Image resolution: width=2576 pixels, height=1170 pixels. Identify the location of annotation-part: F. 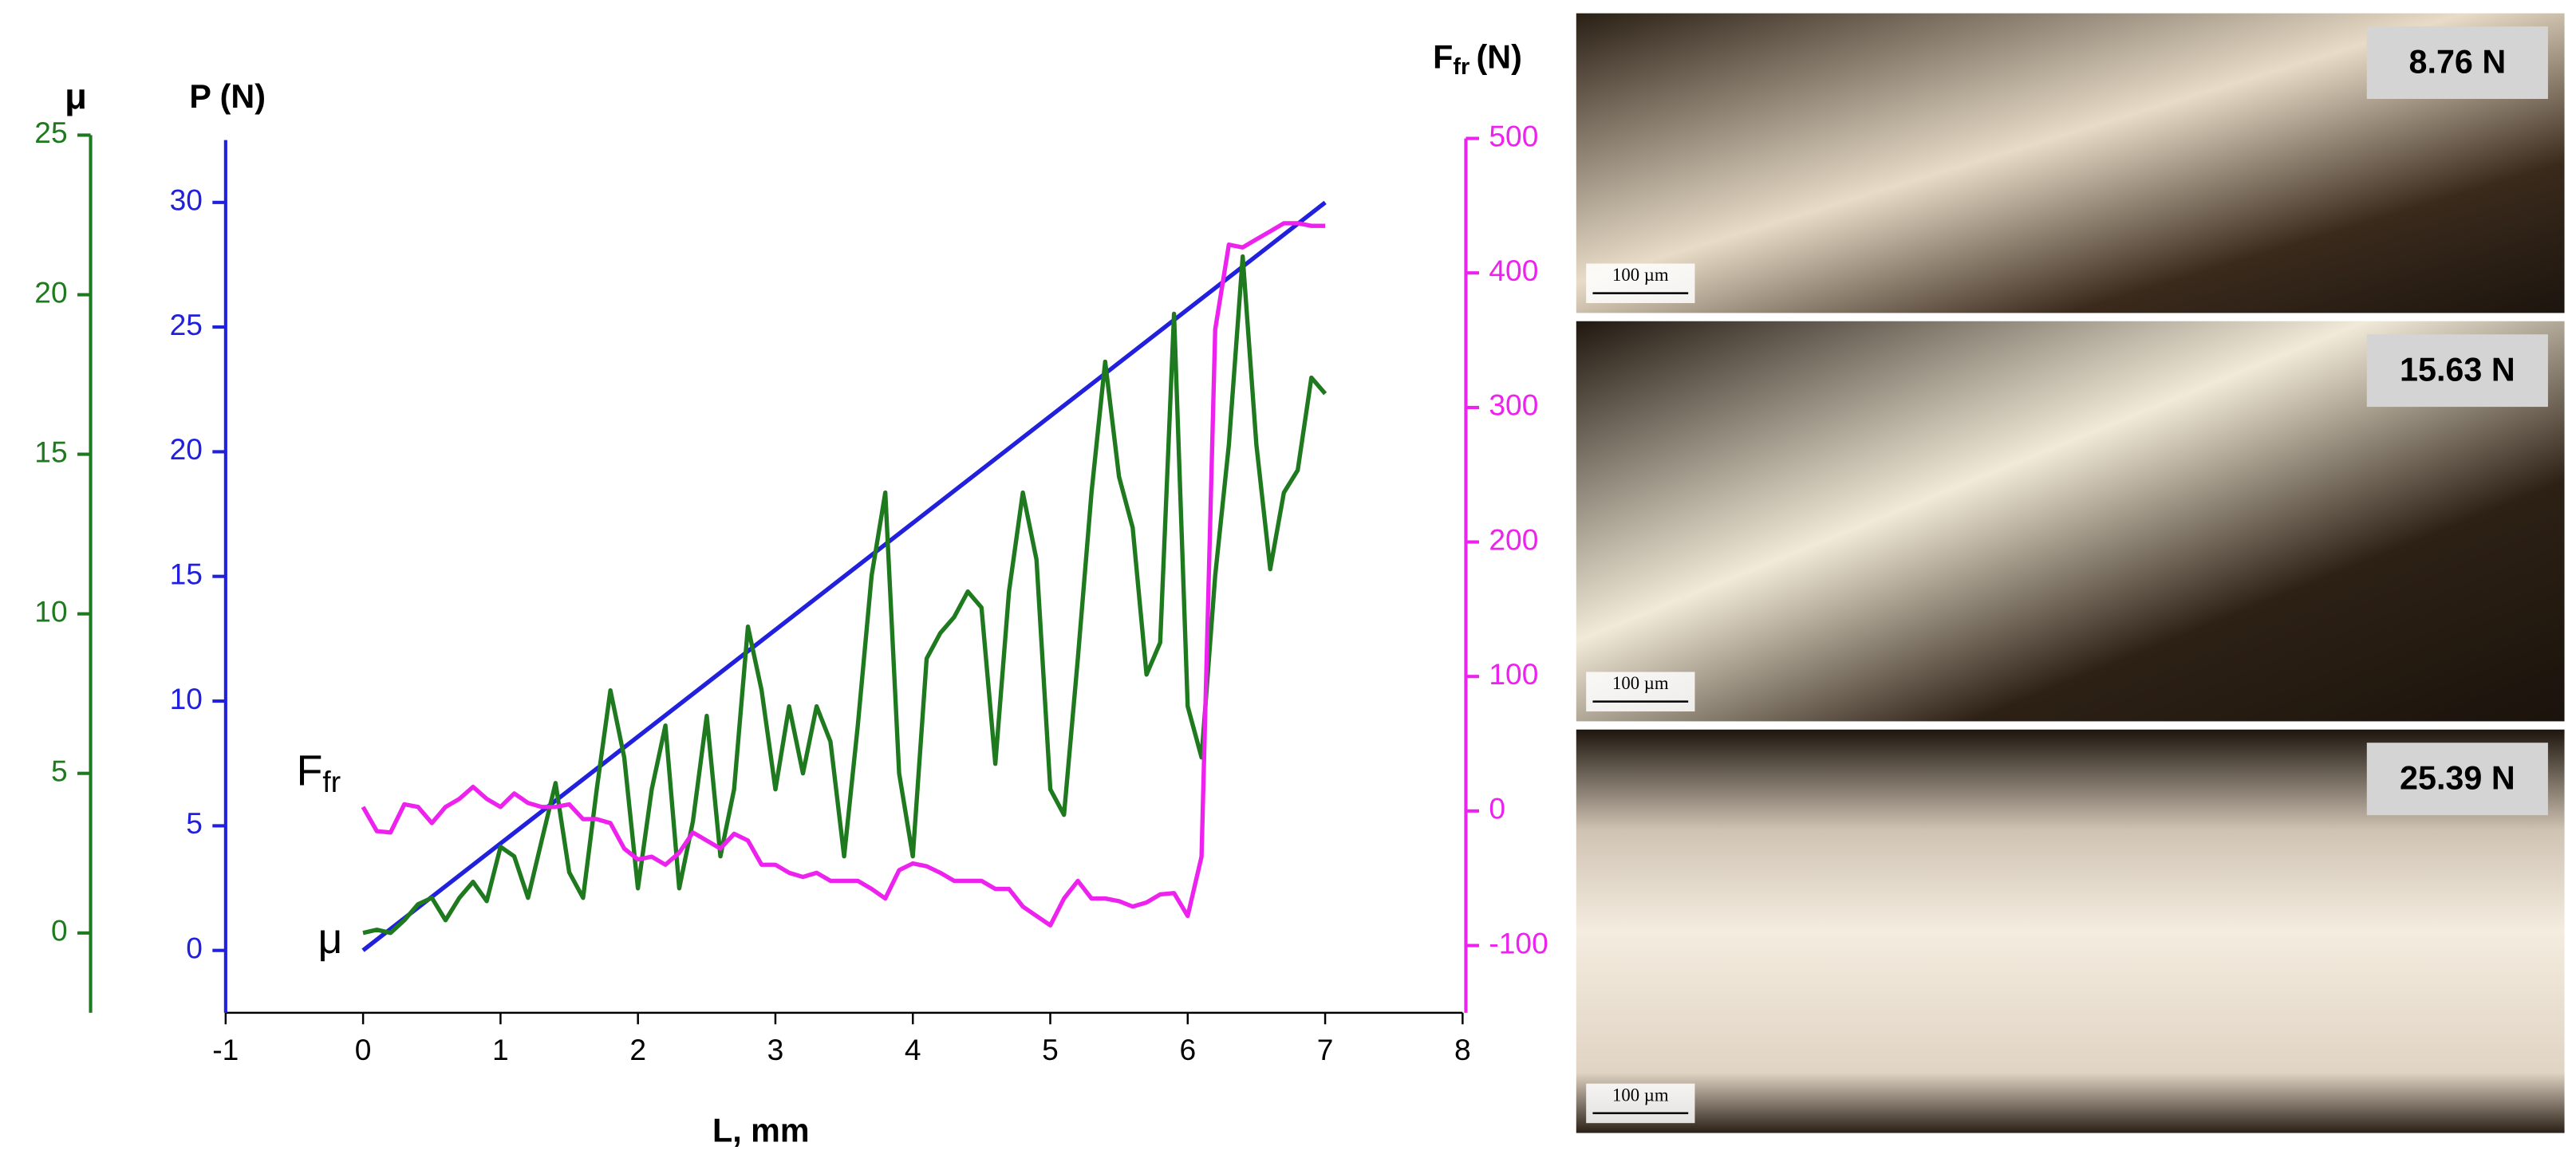
(310, 771).